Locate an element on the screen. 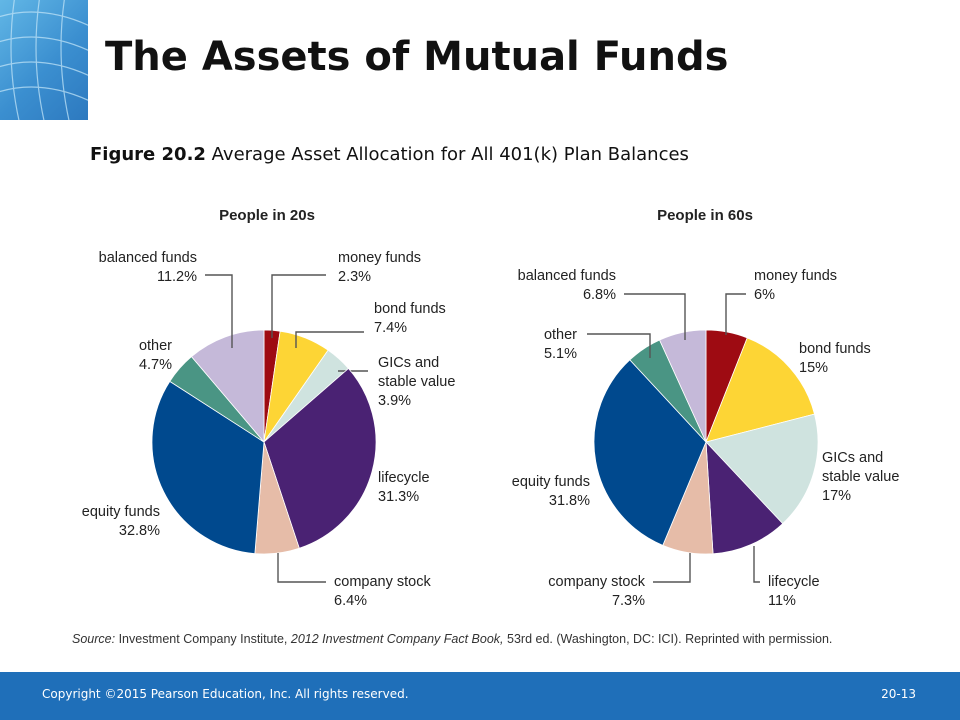 The image size is (960, 720). source-text: Investment Company Institute, is located at coordinates (203, 639).